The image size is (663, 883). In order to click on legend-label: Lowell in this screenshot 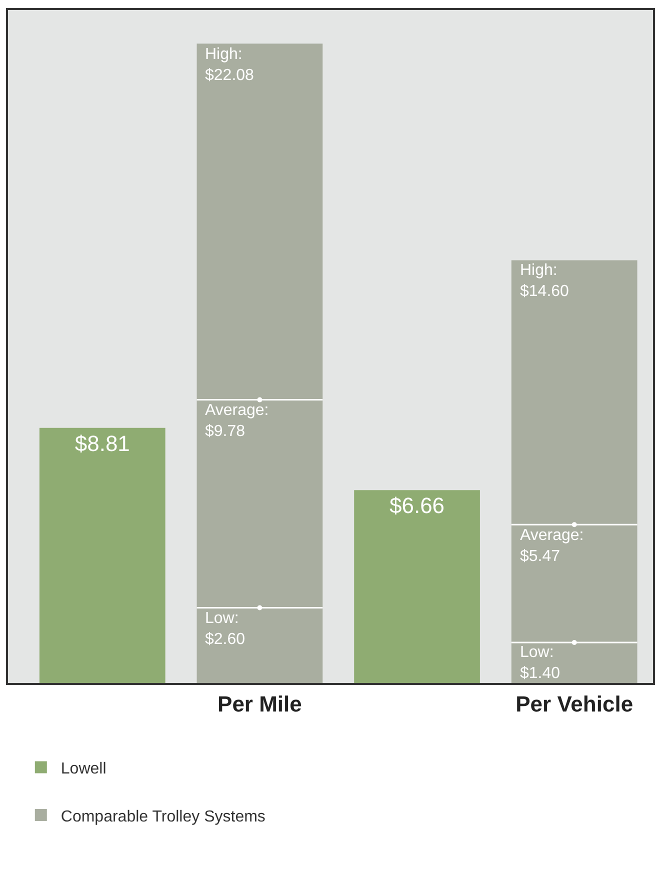, I will do `click(83, 769)`.